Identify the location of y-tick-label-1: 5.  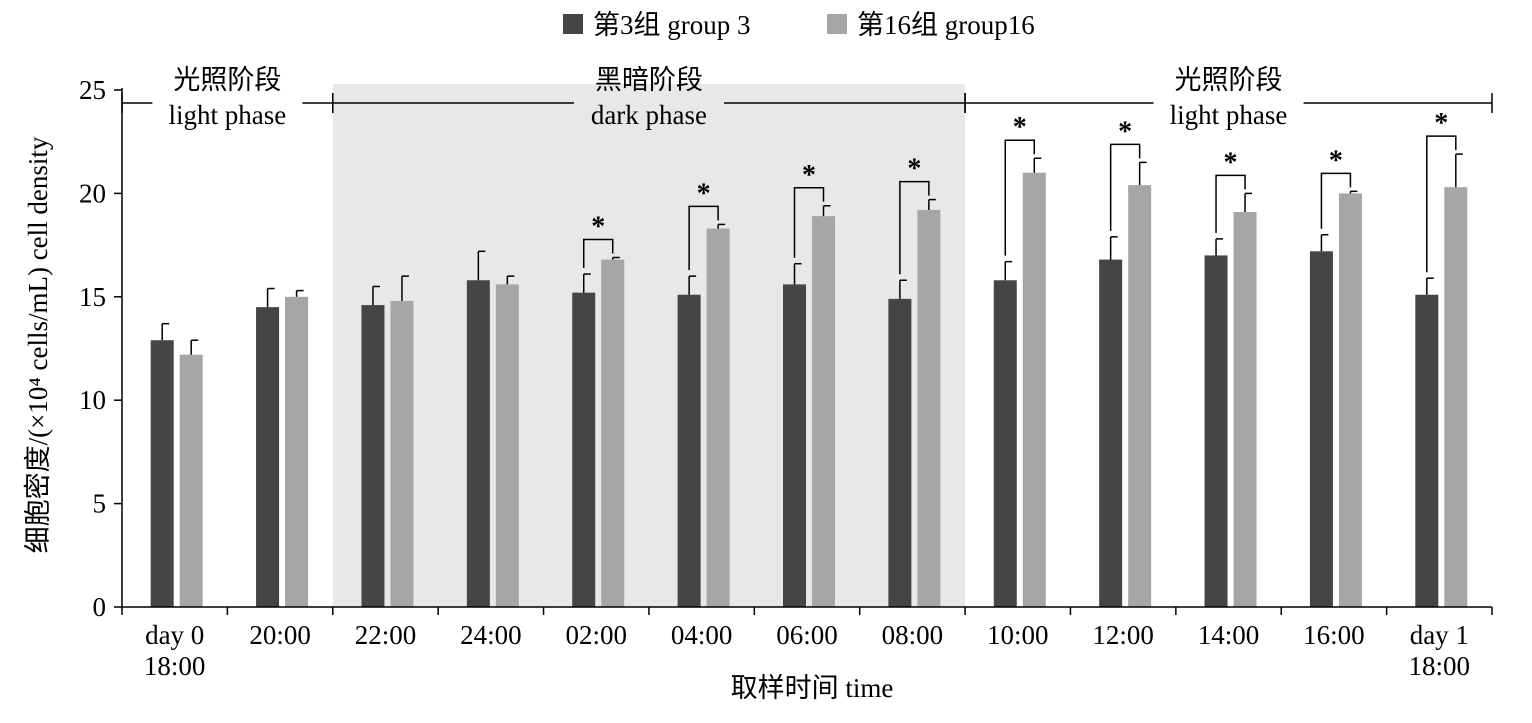
(100, 504).